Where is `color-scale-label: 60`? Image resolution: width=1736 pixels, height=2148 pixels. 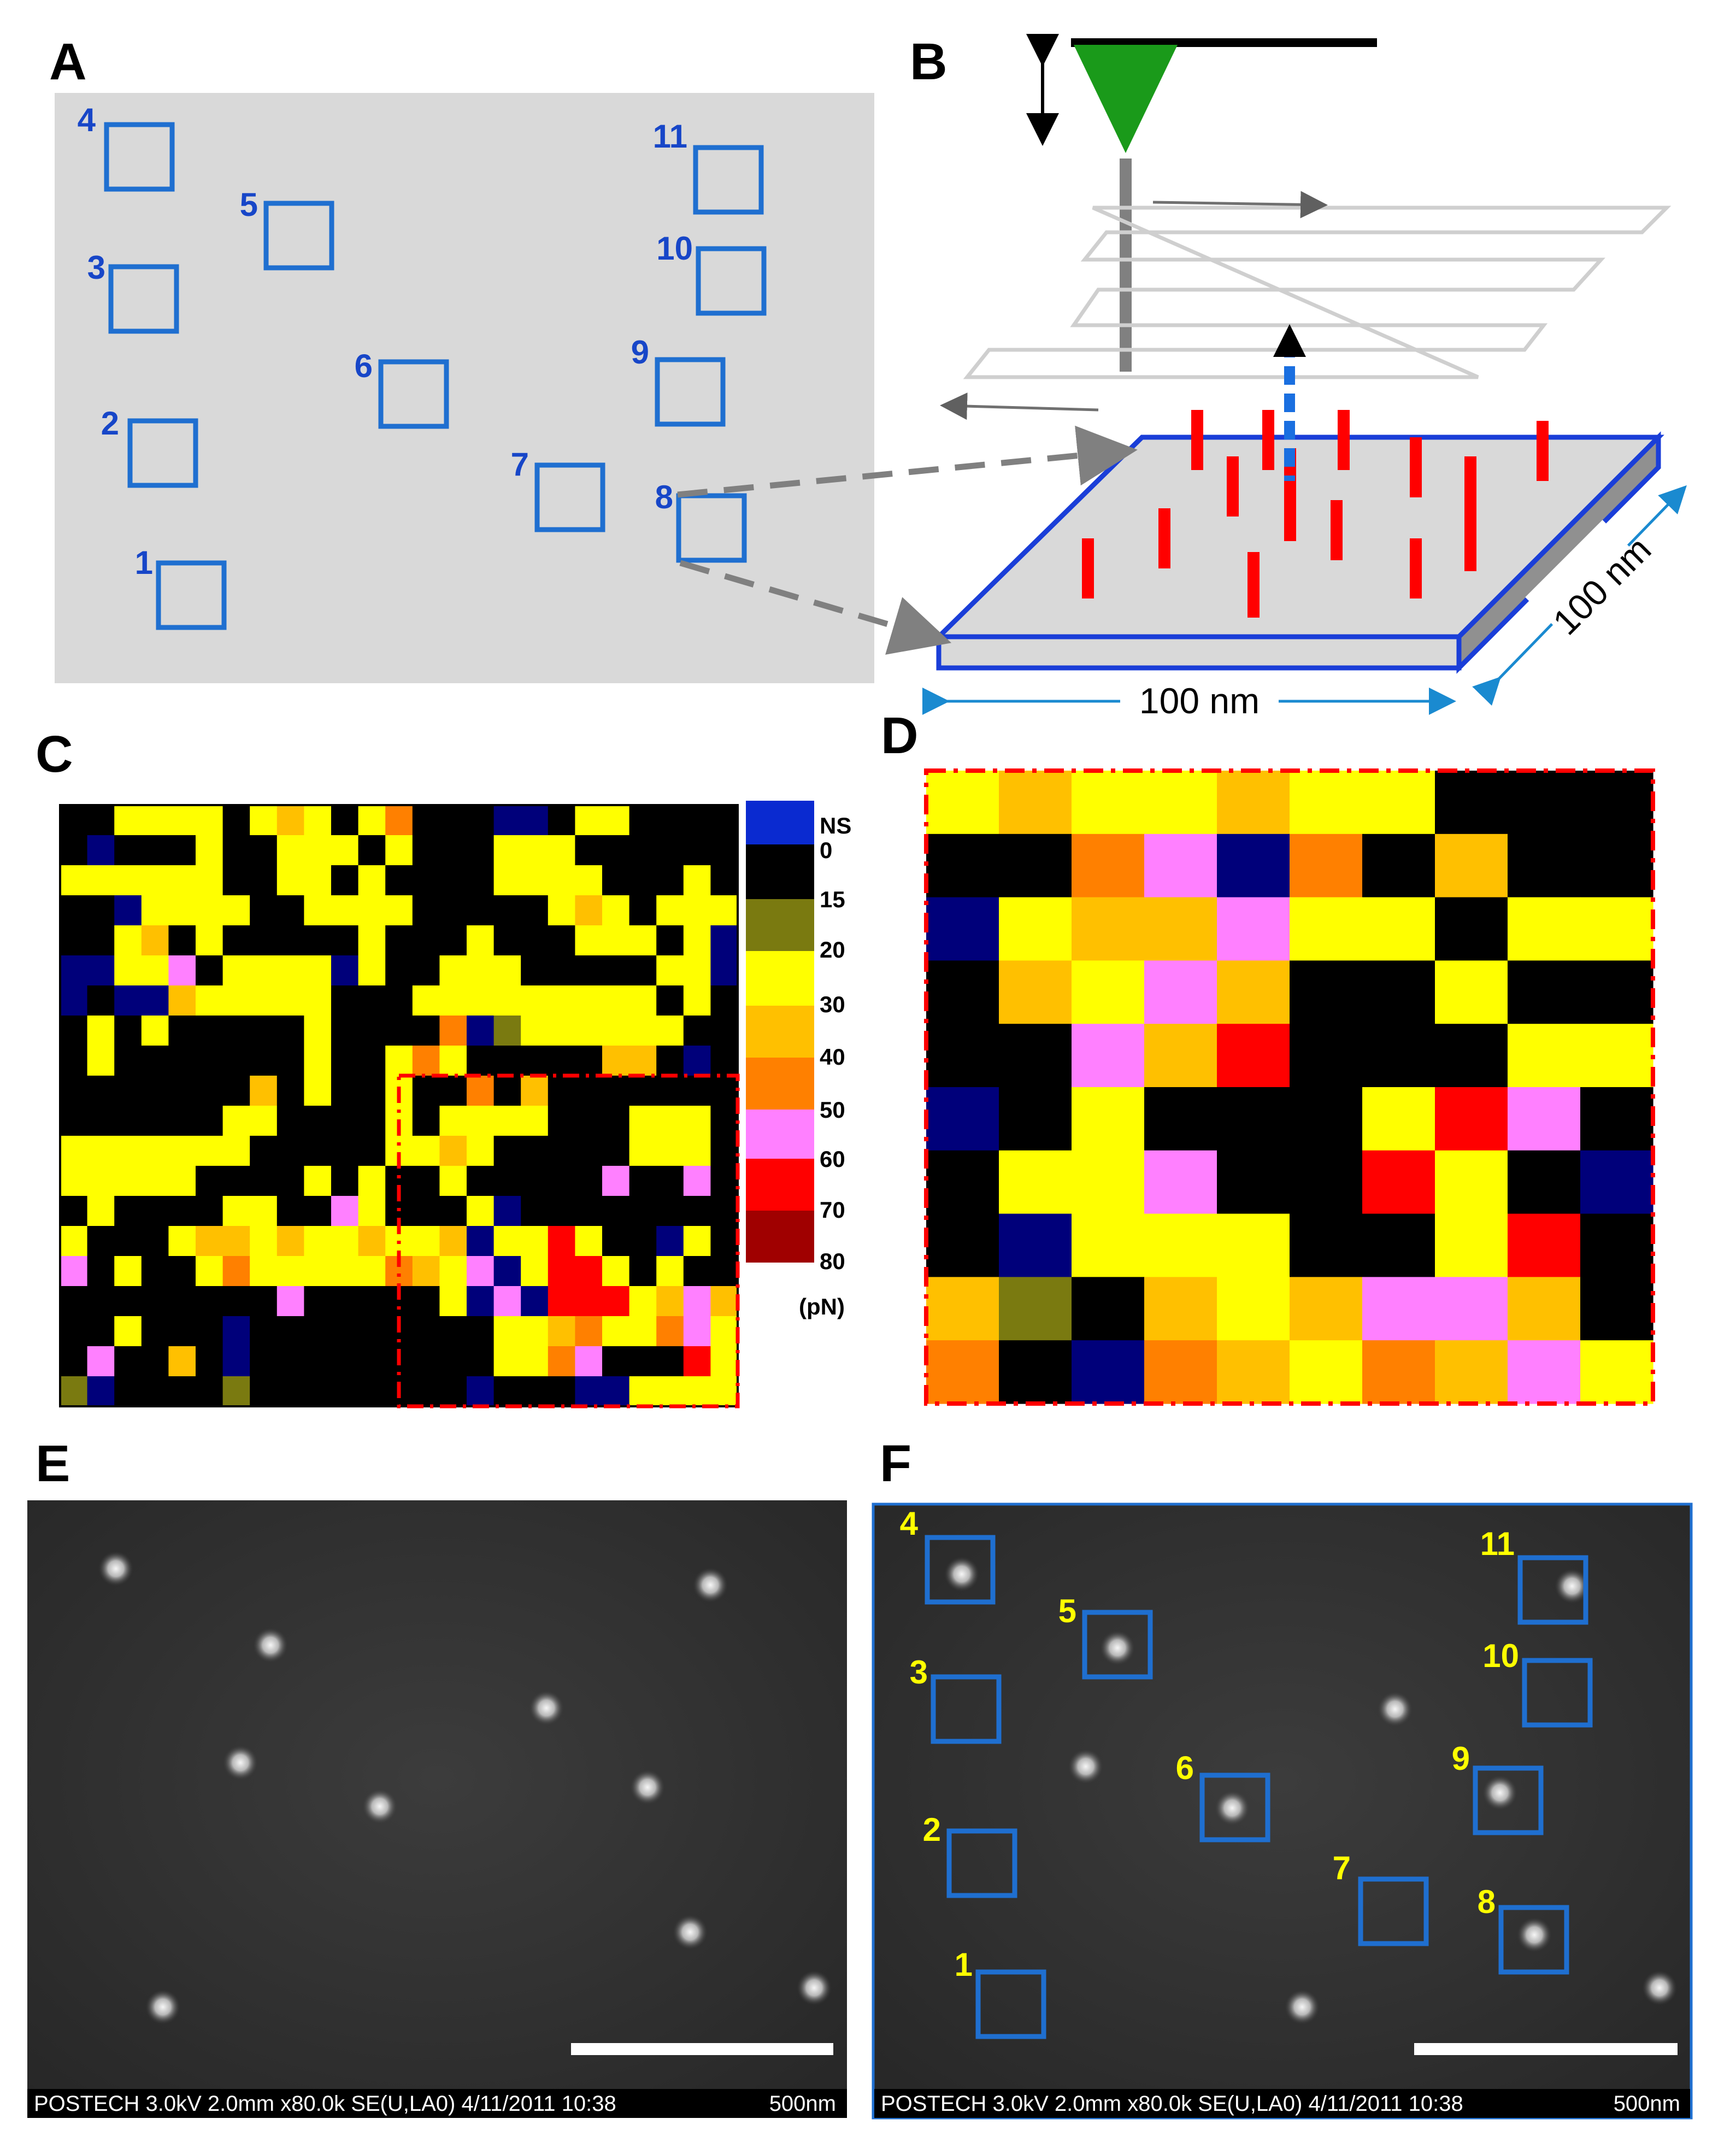 color-scale-label: 60 is located at coordinates (832, 1159).